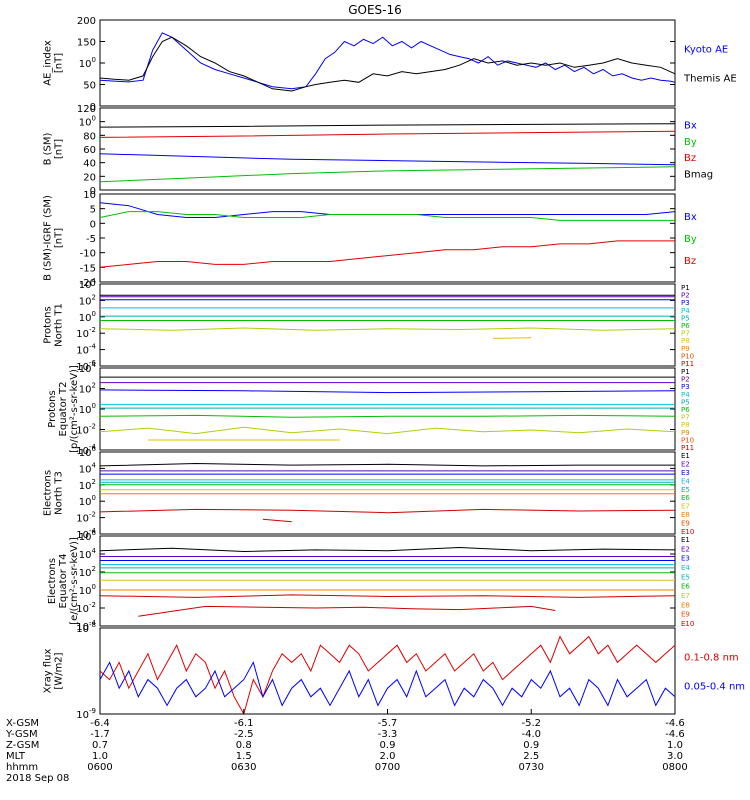  Describe the element at coordinates (675, 756) in the screenshot. I see `x-axis-value: 3.0` at that location.